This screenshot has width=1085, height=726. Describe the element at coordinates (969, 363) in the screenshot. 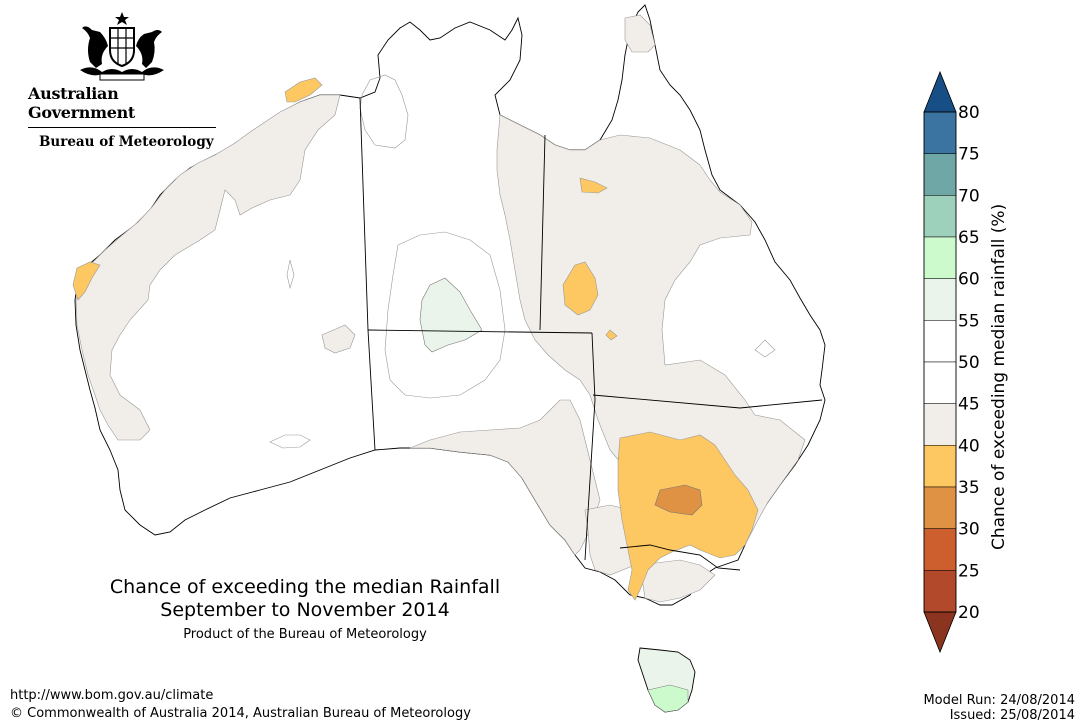

I see `colorbar-tick-label: 50` at that location.